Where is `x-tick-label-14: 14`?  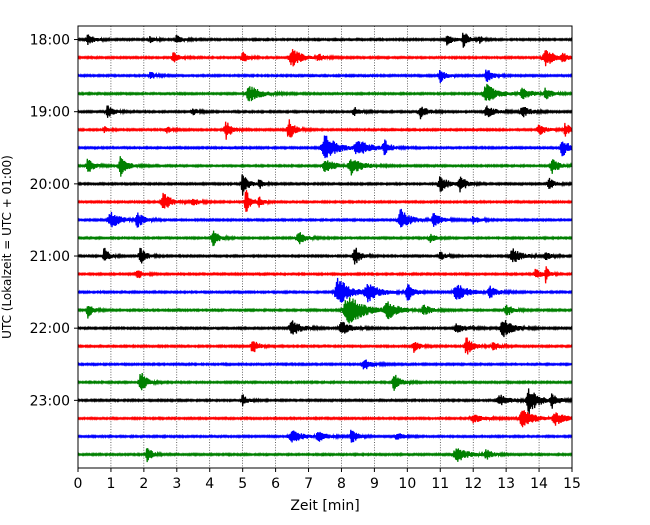
x-tick-label-14: 14 is located at coordinates (539, 484).